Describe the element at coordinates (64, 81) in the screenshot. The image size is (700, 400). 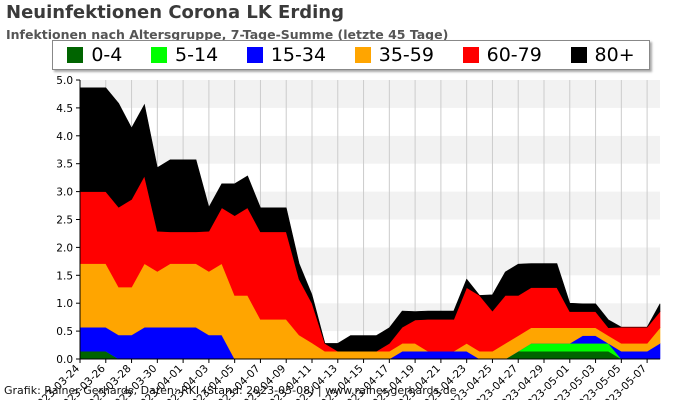
I see `y-tick-label: 5.0` at that location.